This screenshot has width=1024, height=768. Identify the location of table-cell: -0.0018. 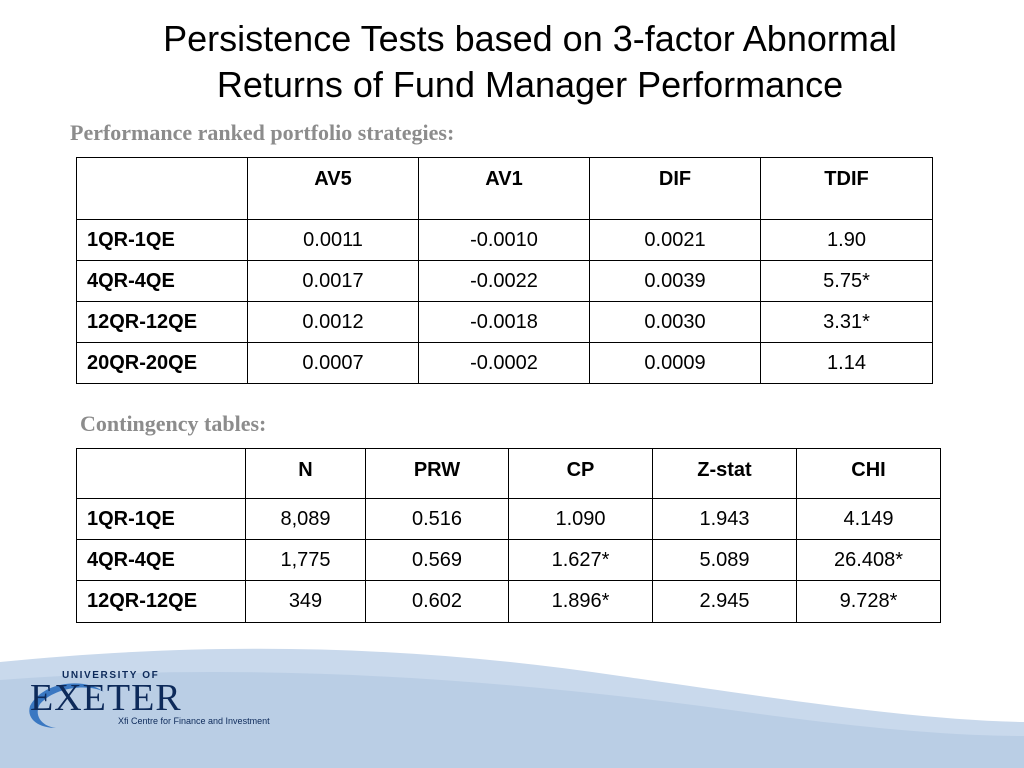
(504, 322).